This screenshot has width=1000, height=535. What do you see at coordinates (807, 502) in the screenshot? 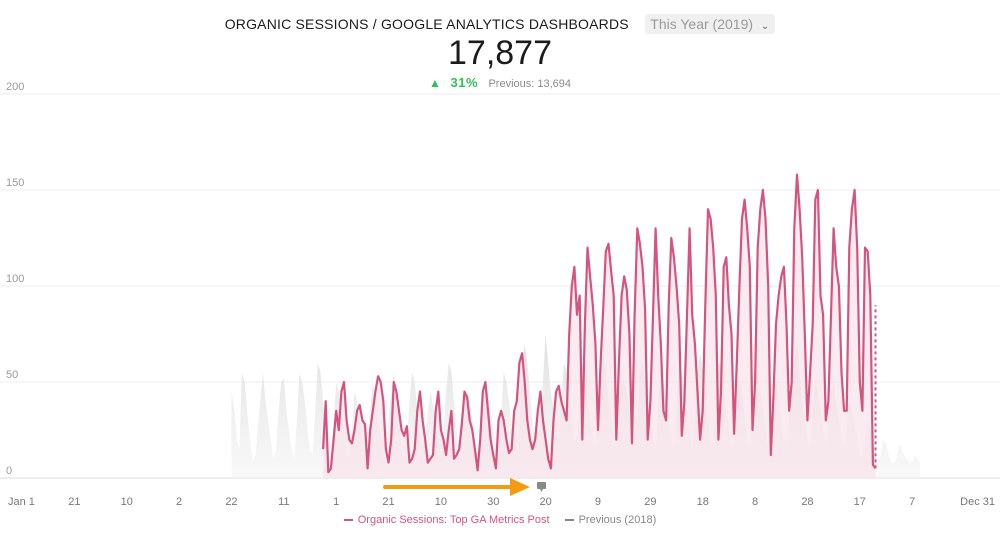
I see `x-tick-label: 28` at bounding box center [807, 502].